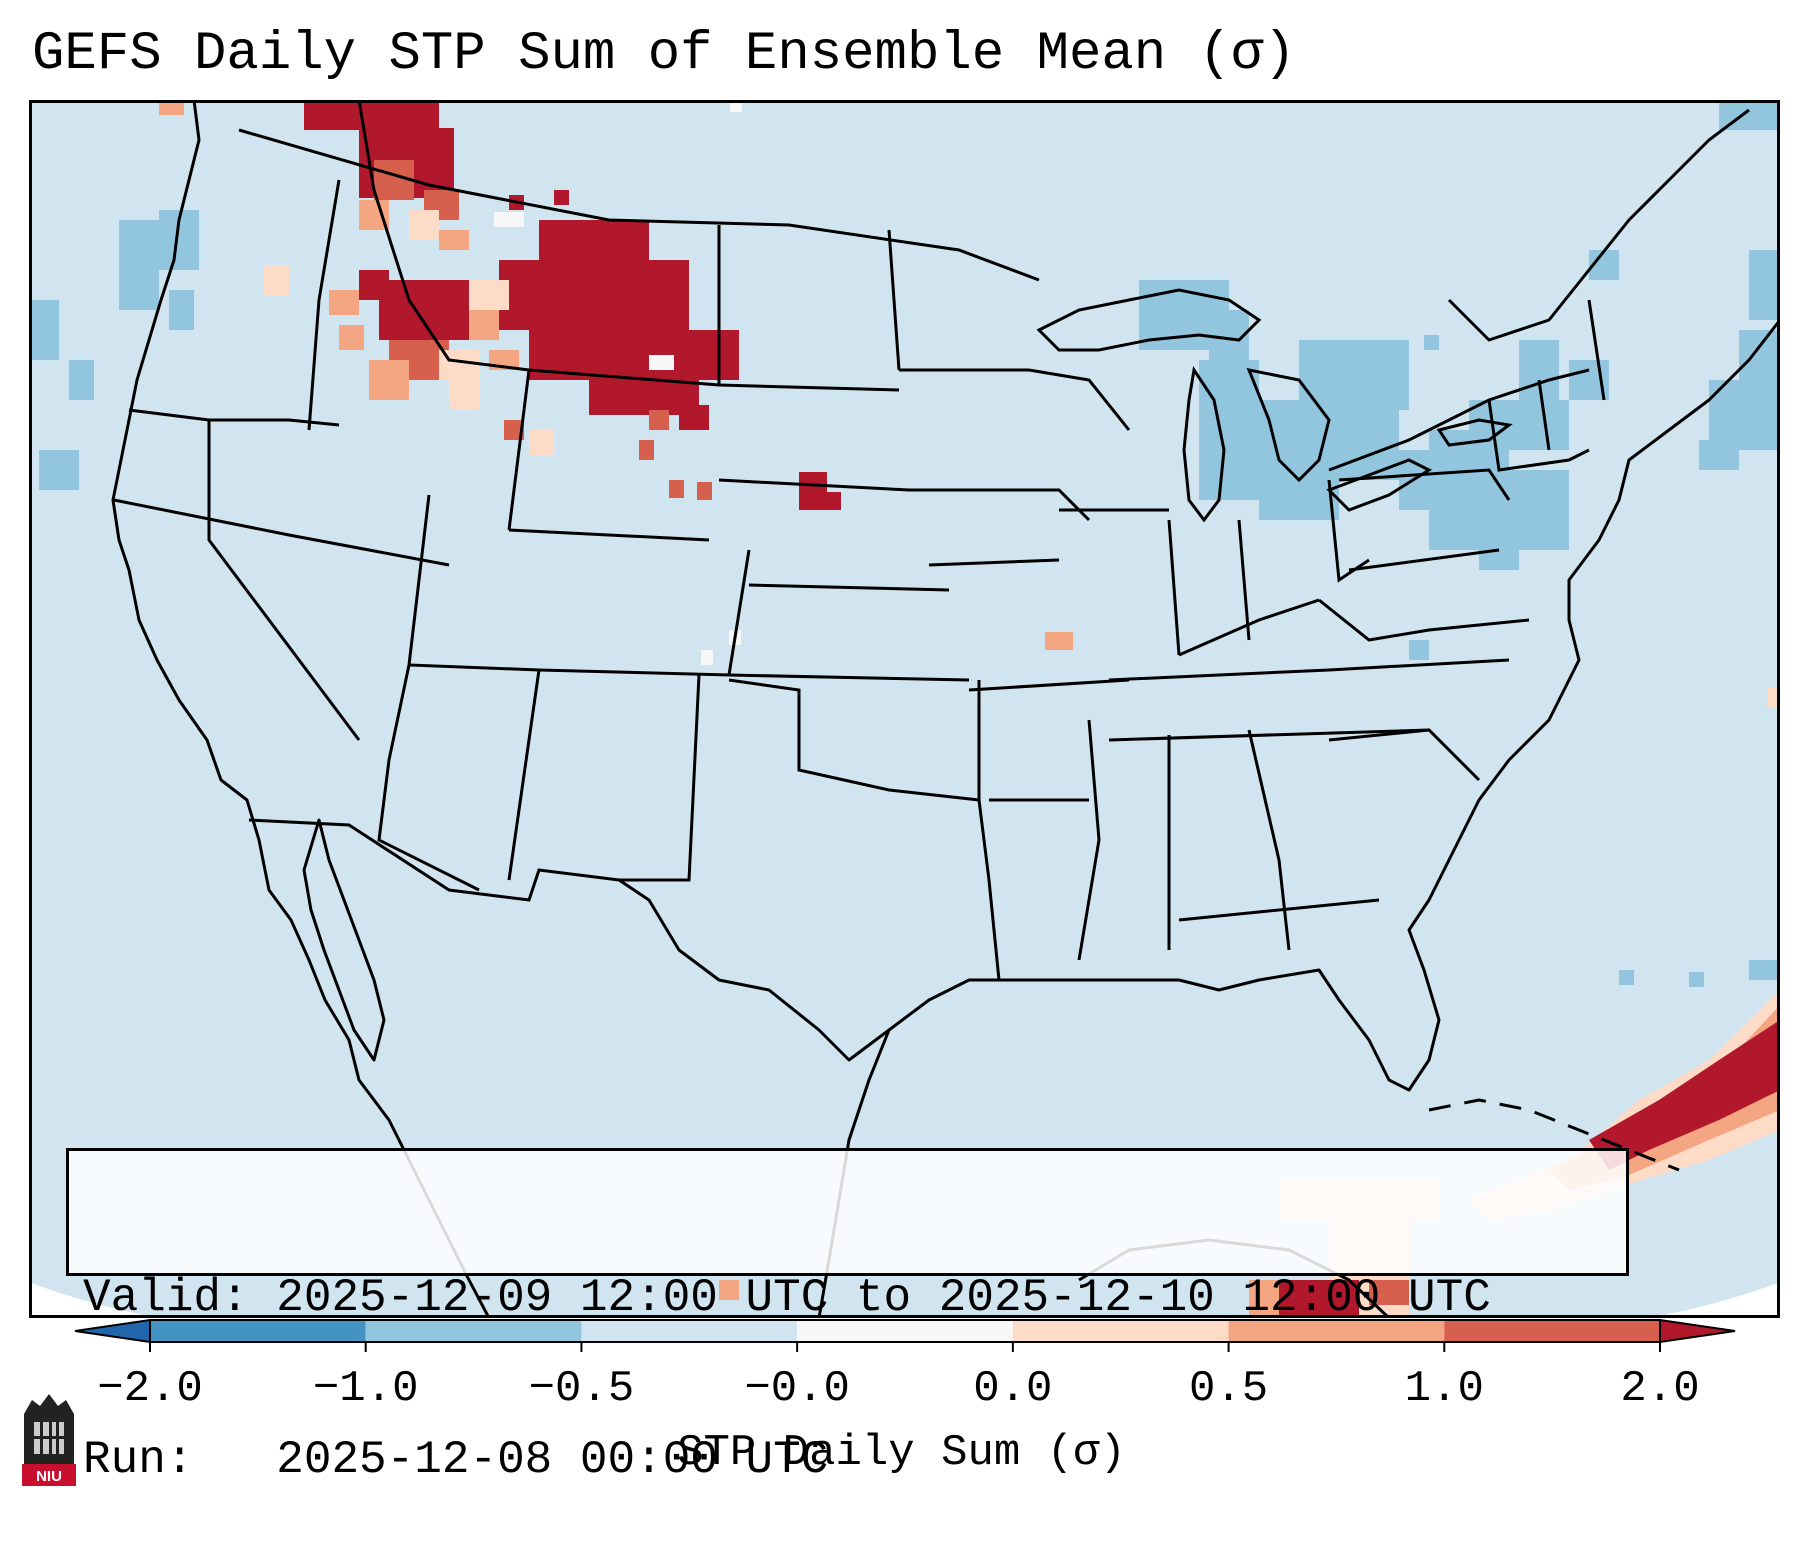  I want to click on border-ne-ks, so click(849, 587).